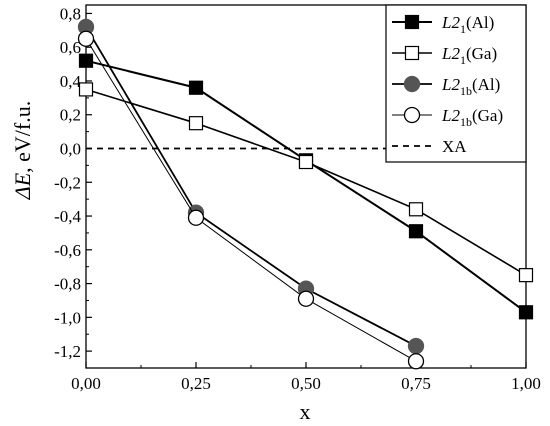  What do you see at coordinates (429, 146) in the screenshot?
I see `legend-entry: XA` at bounding box center [429, 146].